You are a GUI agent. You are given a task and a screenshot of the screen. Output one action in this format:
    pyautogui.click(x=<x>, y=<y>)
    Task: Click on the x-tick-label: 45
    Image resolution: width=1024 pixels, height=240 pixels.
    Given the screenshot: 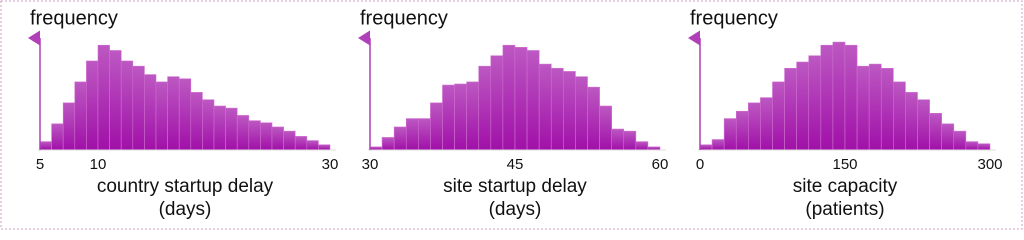 What is the action you would take?
    pyautogui.click(x=515, y=164)
    